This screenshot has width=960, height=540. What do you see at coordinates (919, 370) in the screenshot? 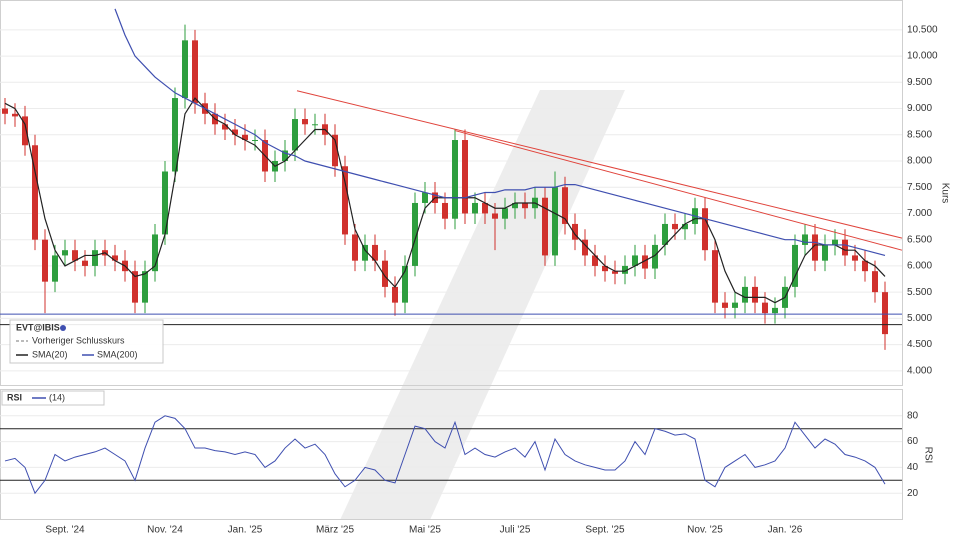
I see `y-tick-label: 4.000` at bounding box center [919, 370].